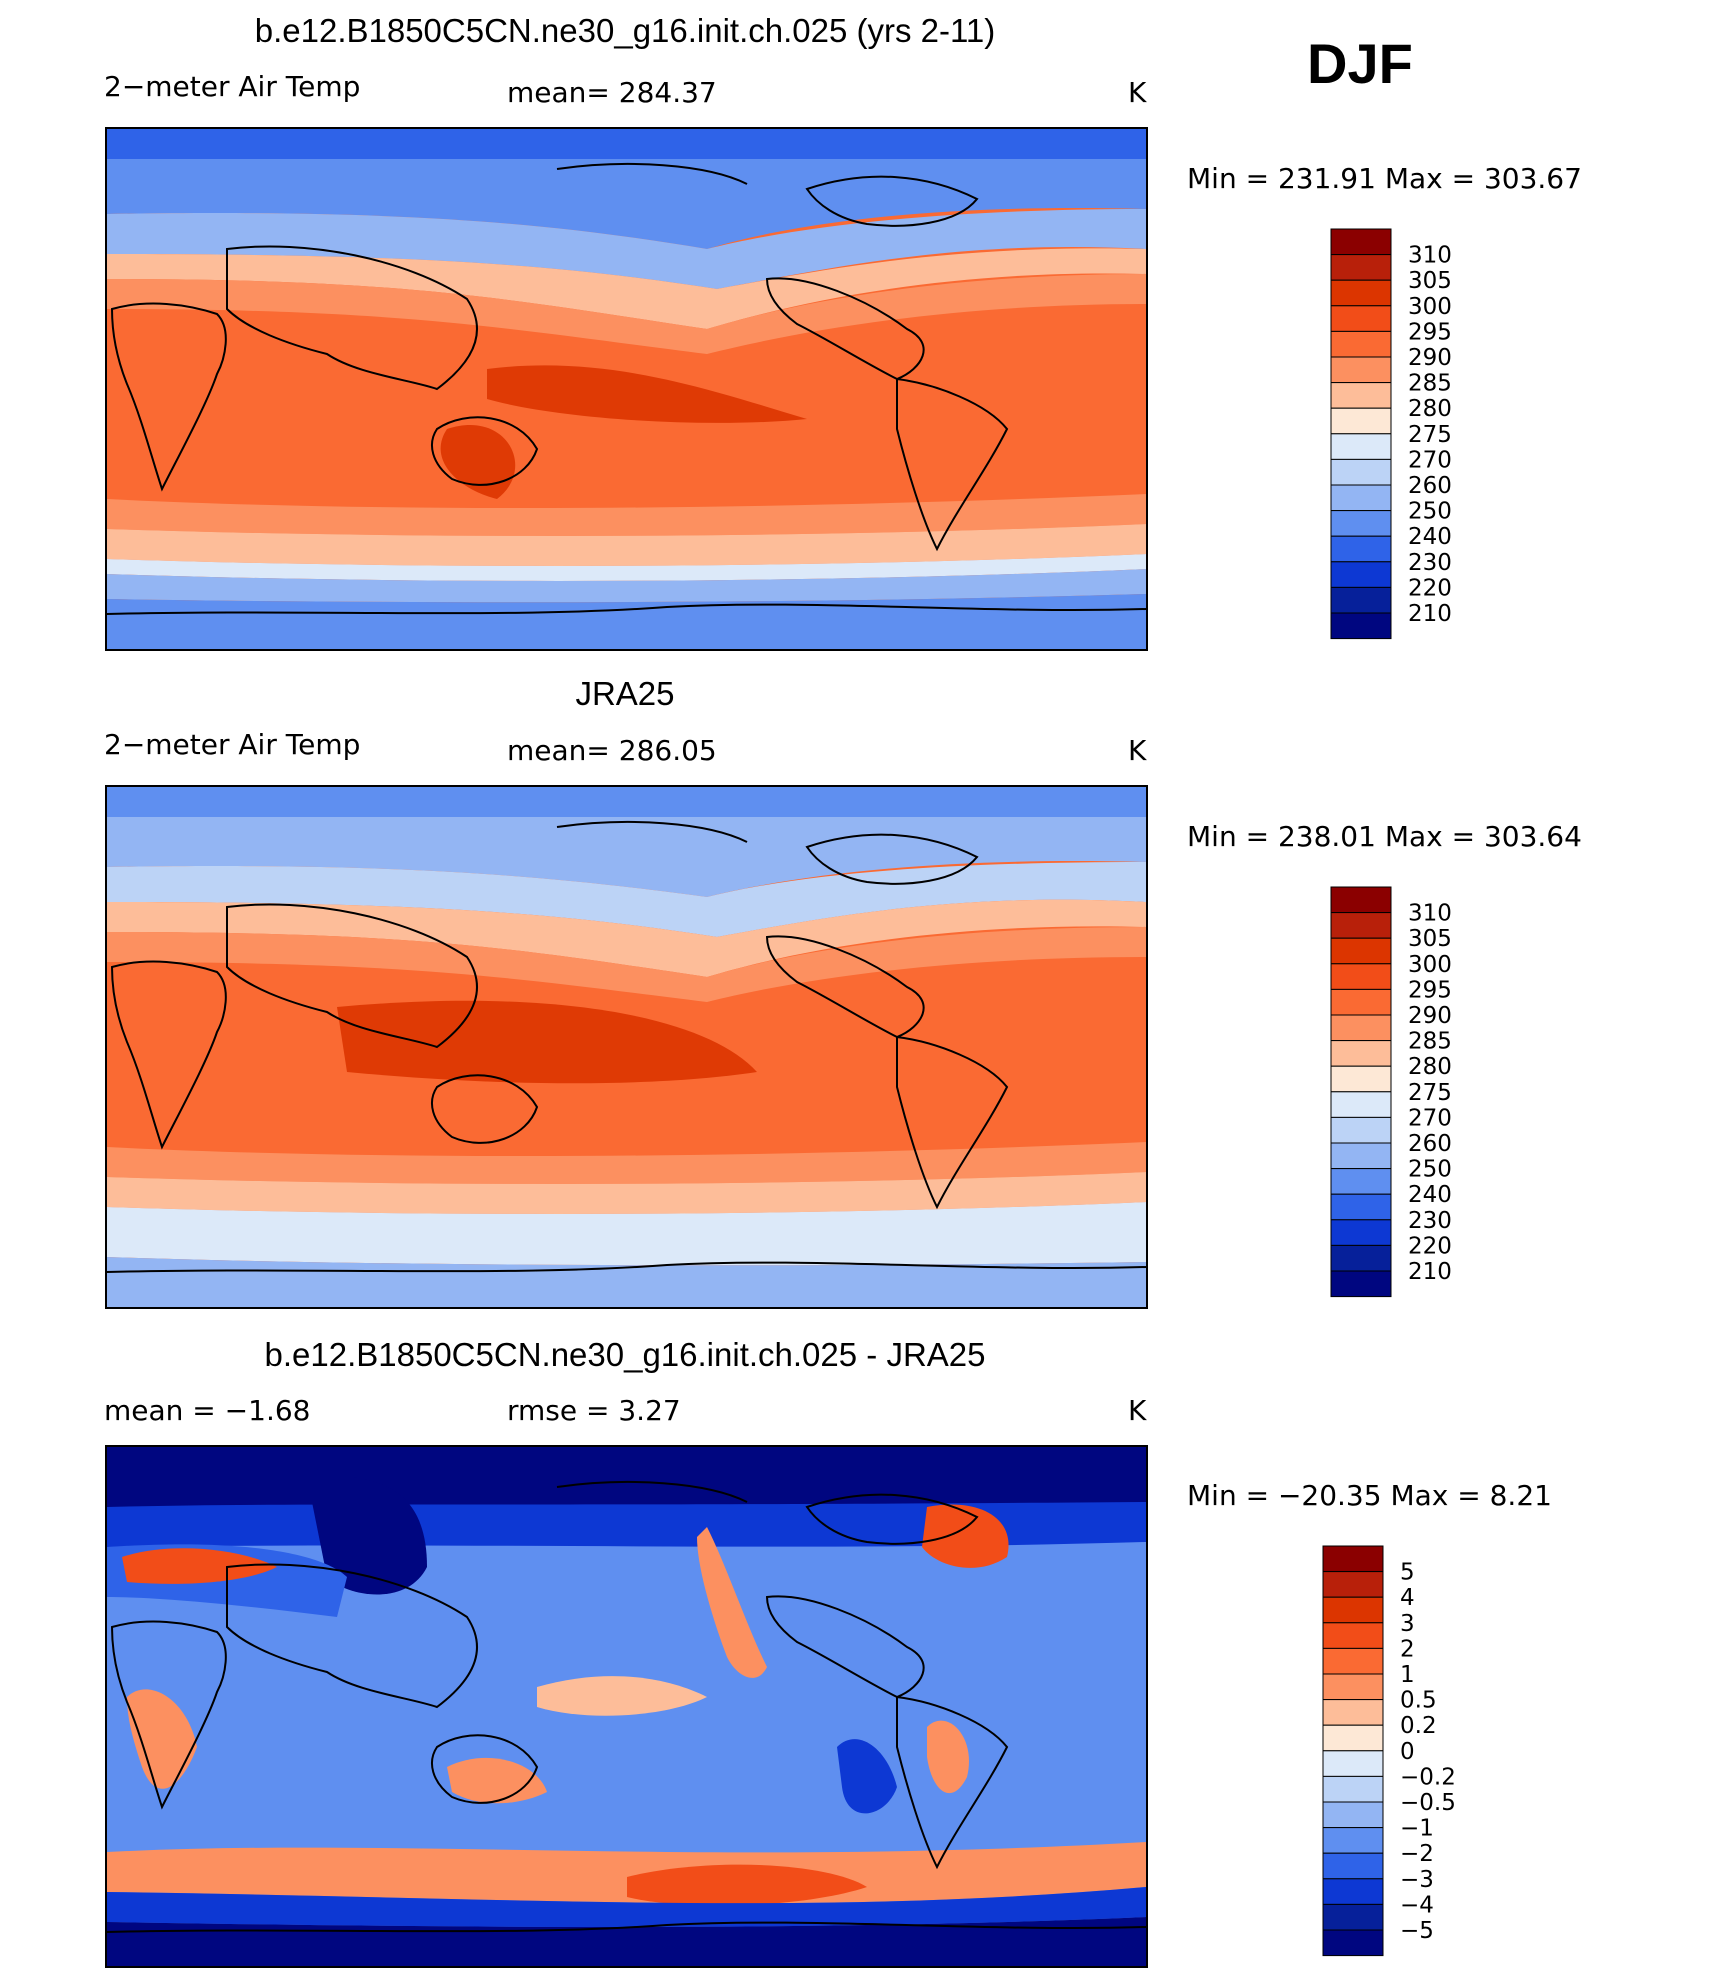  Describe the element at coordinates (1407, 1598) in the screenshot. I see `colorbar-tick-label: 4` at that location.